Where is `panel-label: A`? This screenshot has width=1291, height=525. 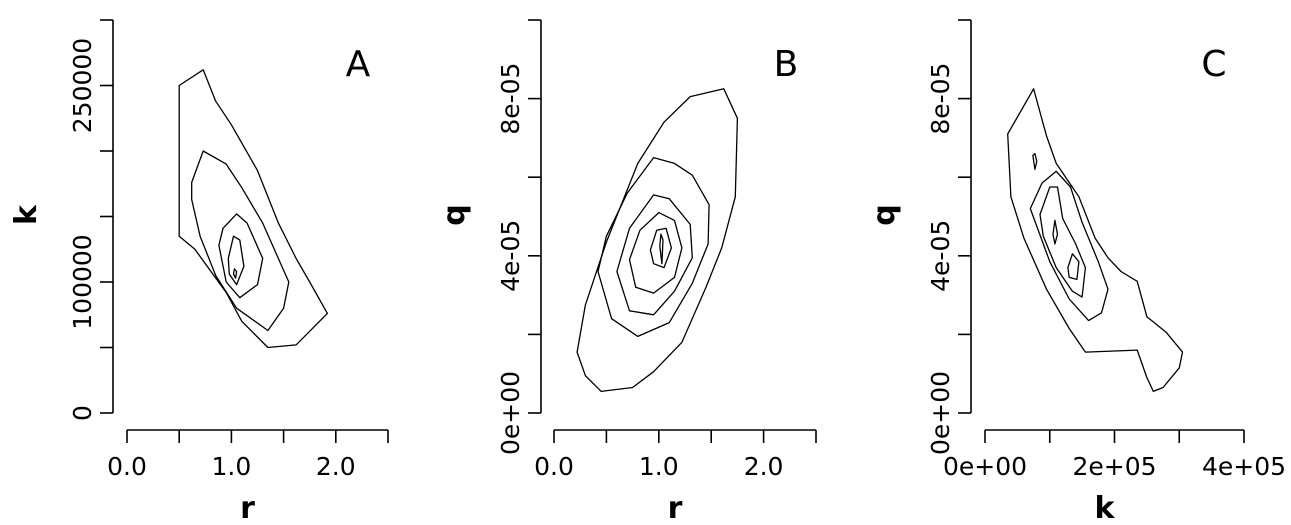
panel-label: A is located at coordinates (358, 64).